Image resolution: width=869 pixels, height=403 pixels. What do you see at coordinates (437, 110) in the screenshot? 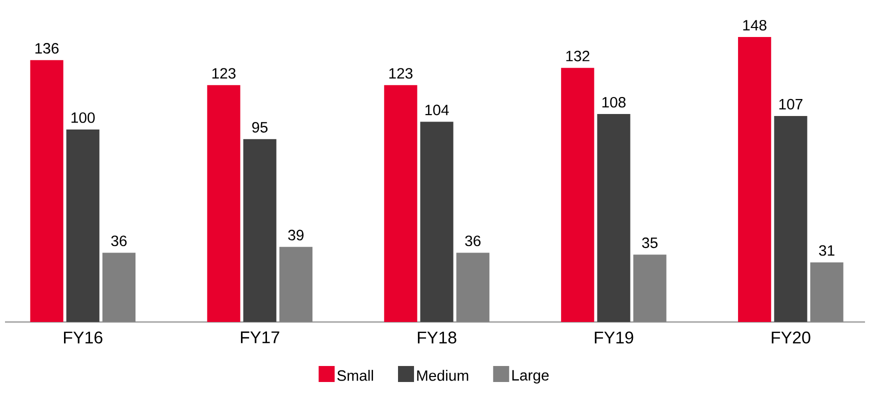
I see `data-label: 104` at bounding box center [437, 110].